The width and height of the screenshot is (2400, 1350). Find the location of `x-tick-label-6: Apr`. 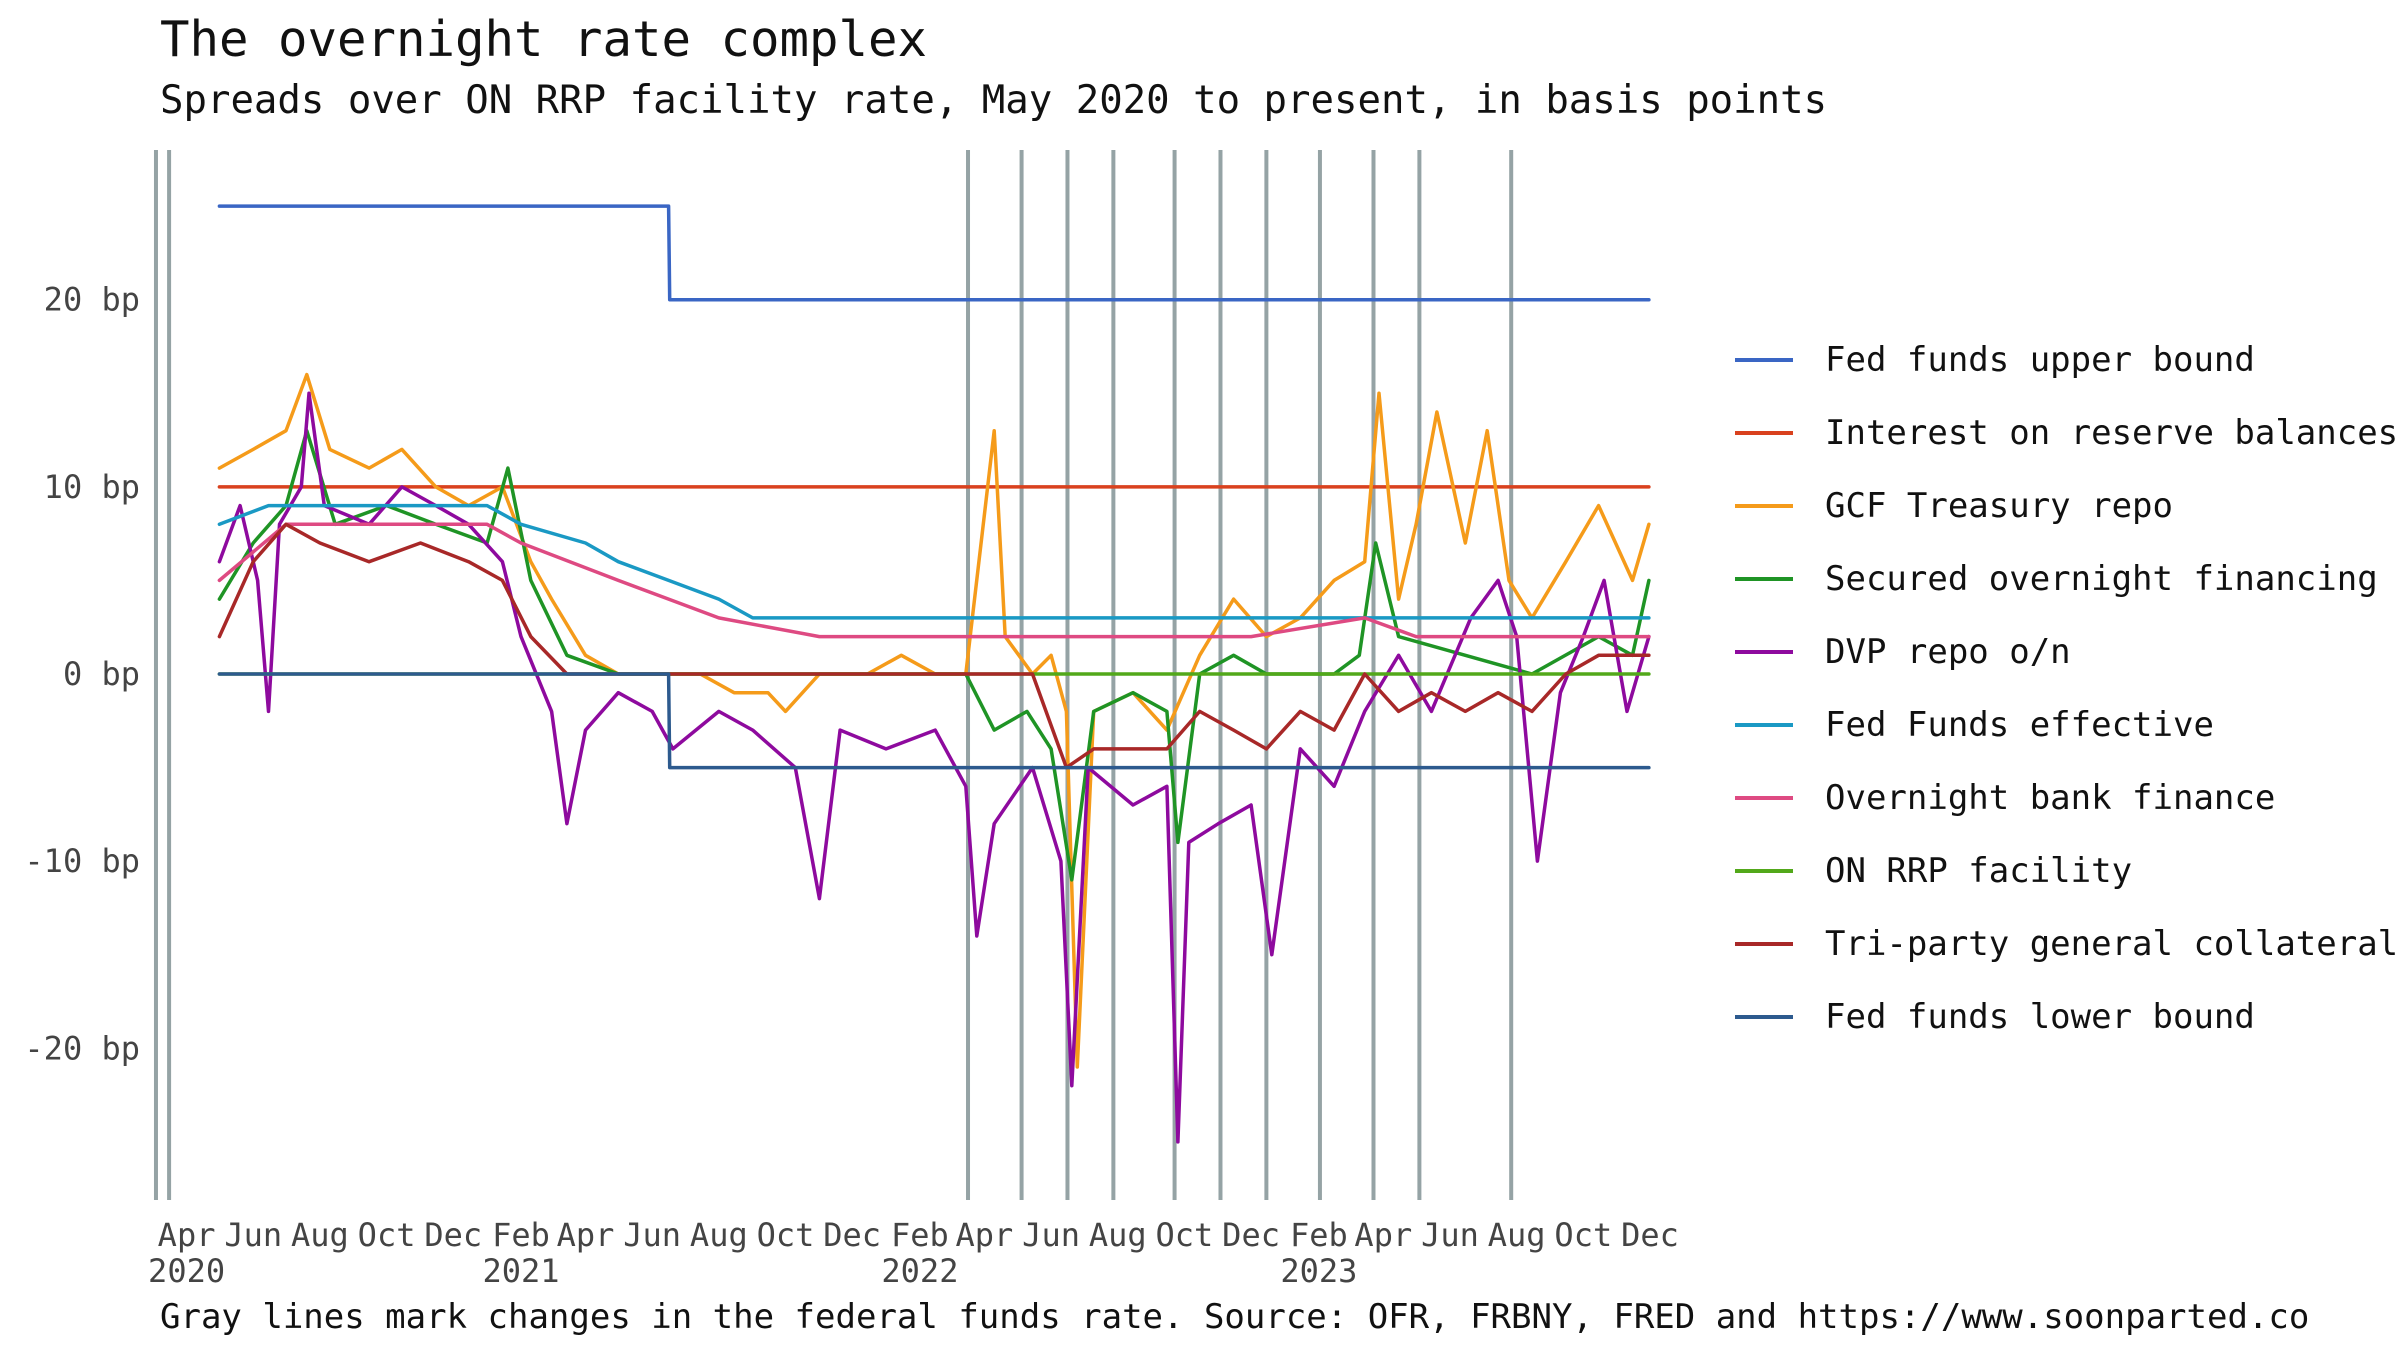

x-tick-label-6: Apr is located at coordinates (586, 1235).